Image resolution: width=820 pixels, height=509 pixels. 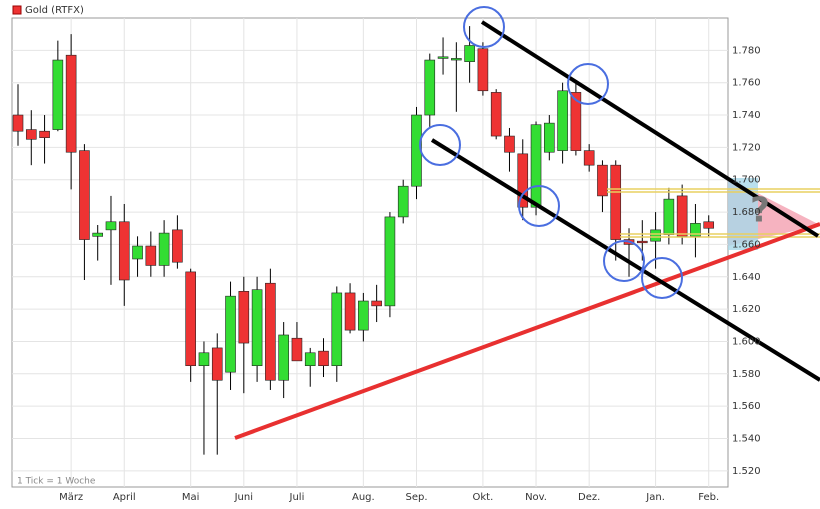 What do you see at coordinates (589, 497) in the screenshot?
I see `x-tick-label: Dez.` at bounding box center [589, 497].